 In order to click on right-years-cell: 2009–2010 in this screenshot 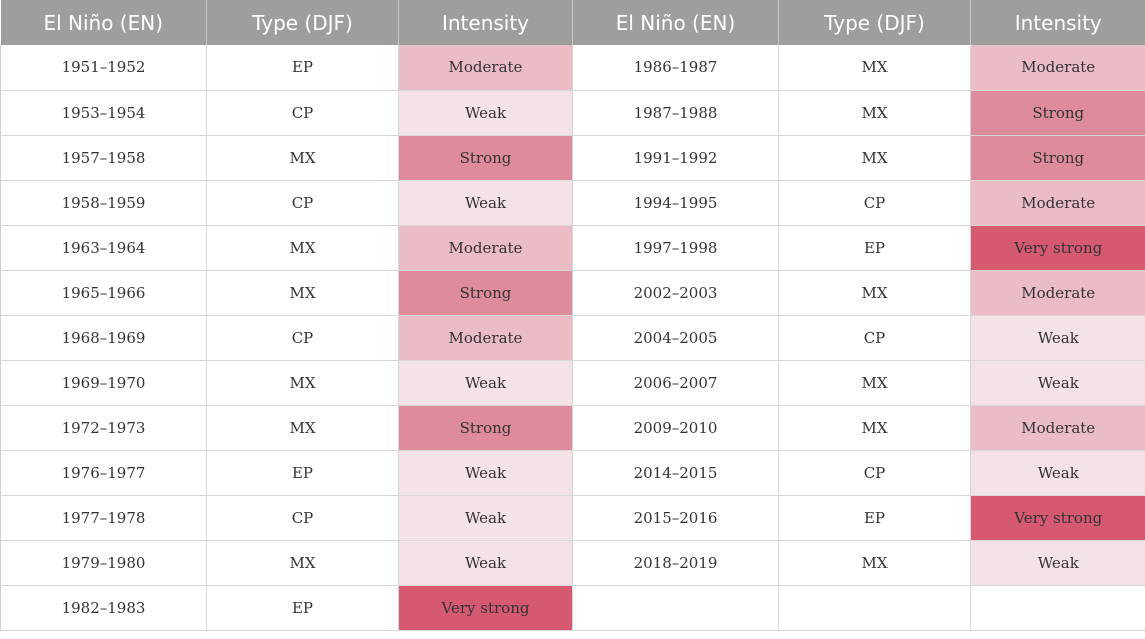, I will do `click(675, 427)`.